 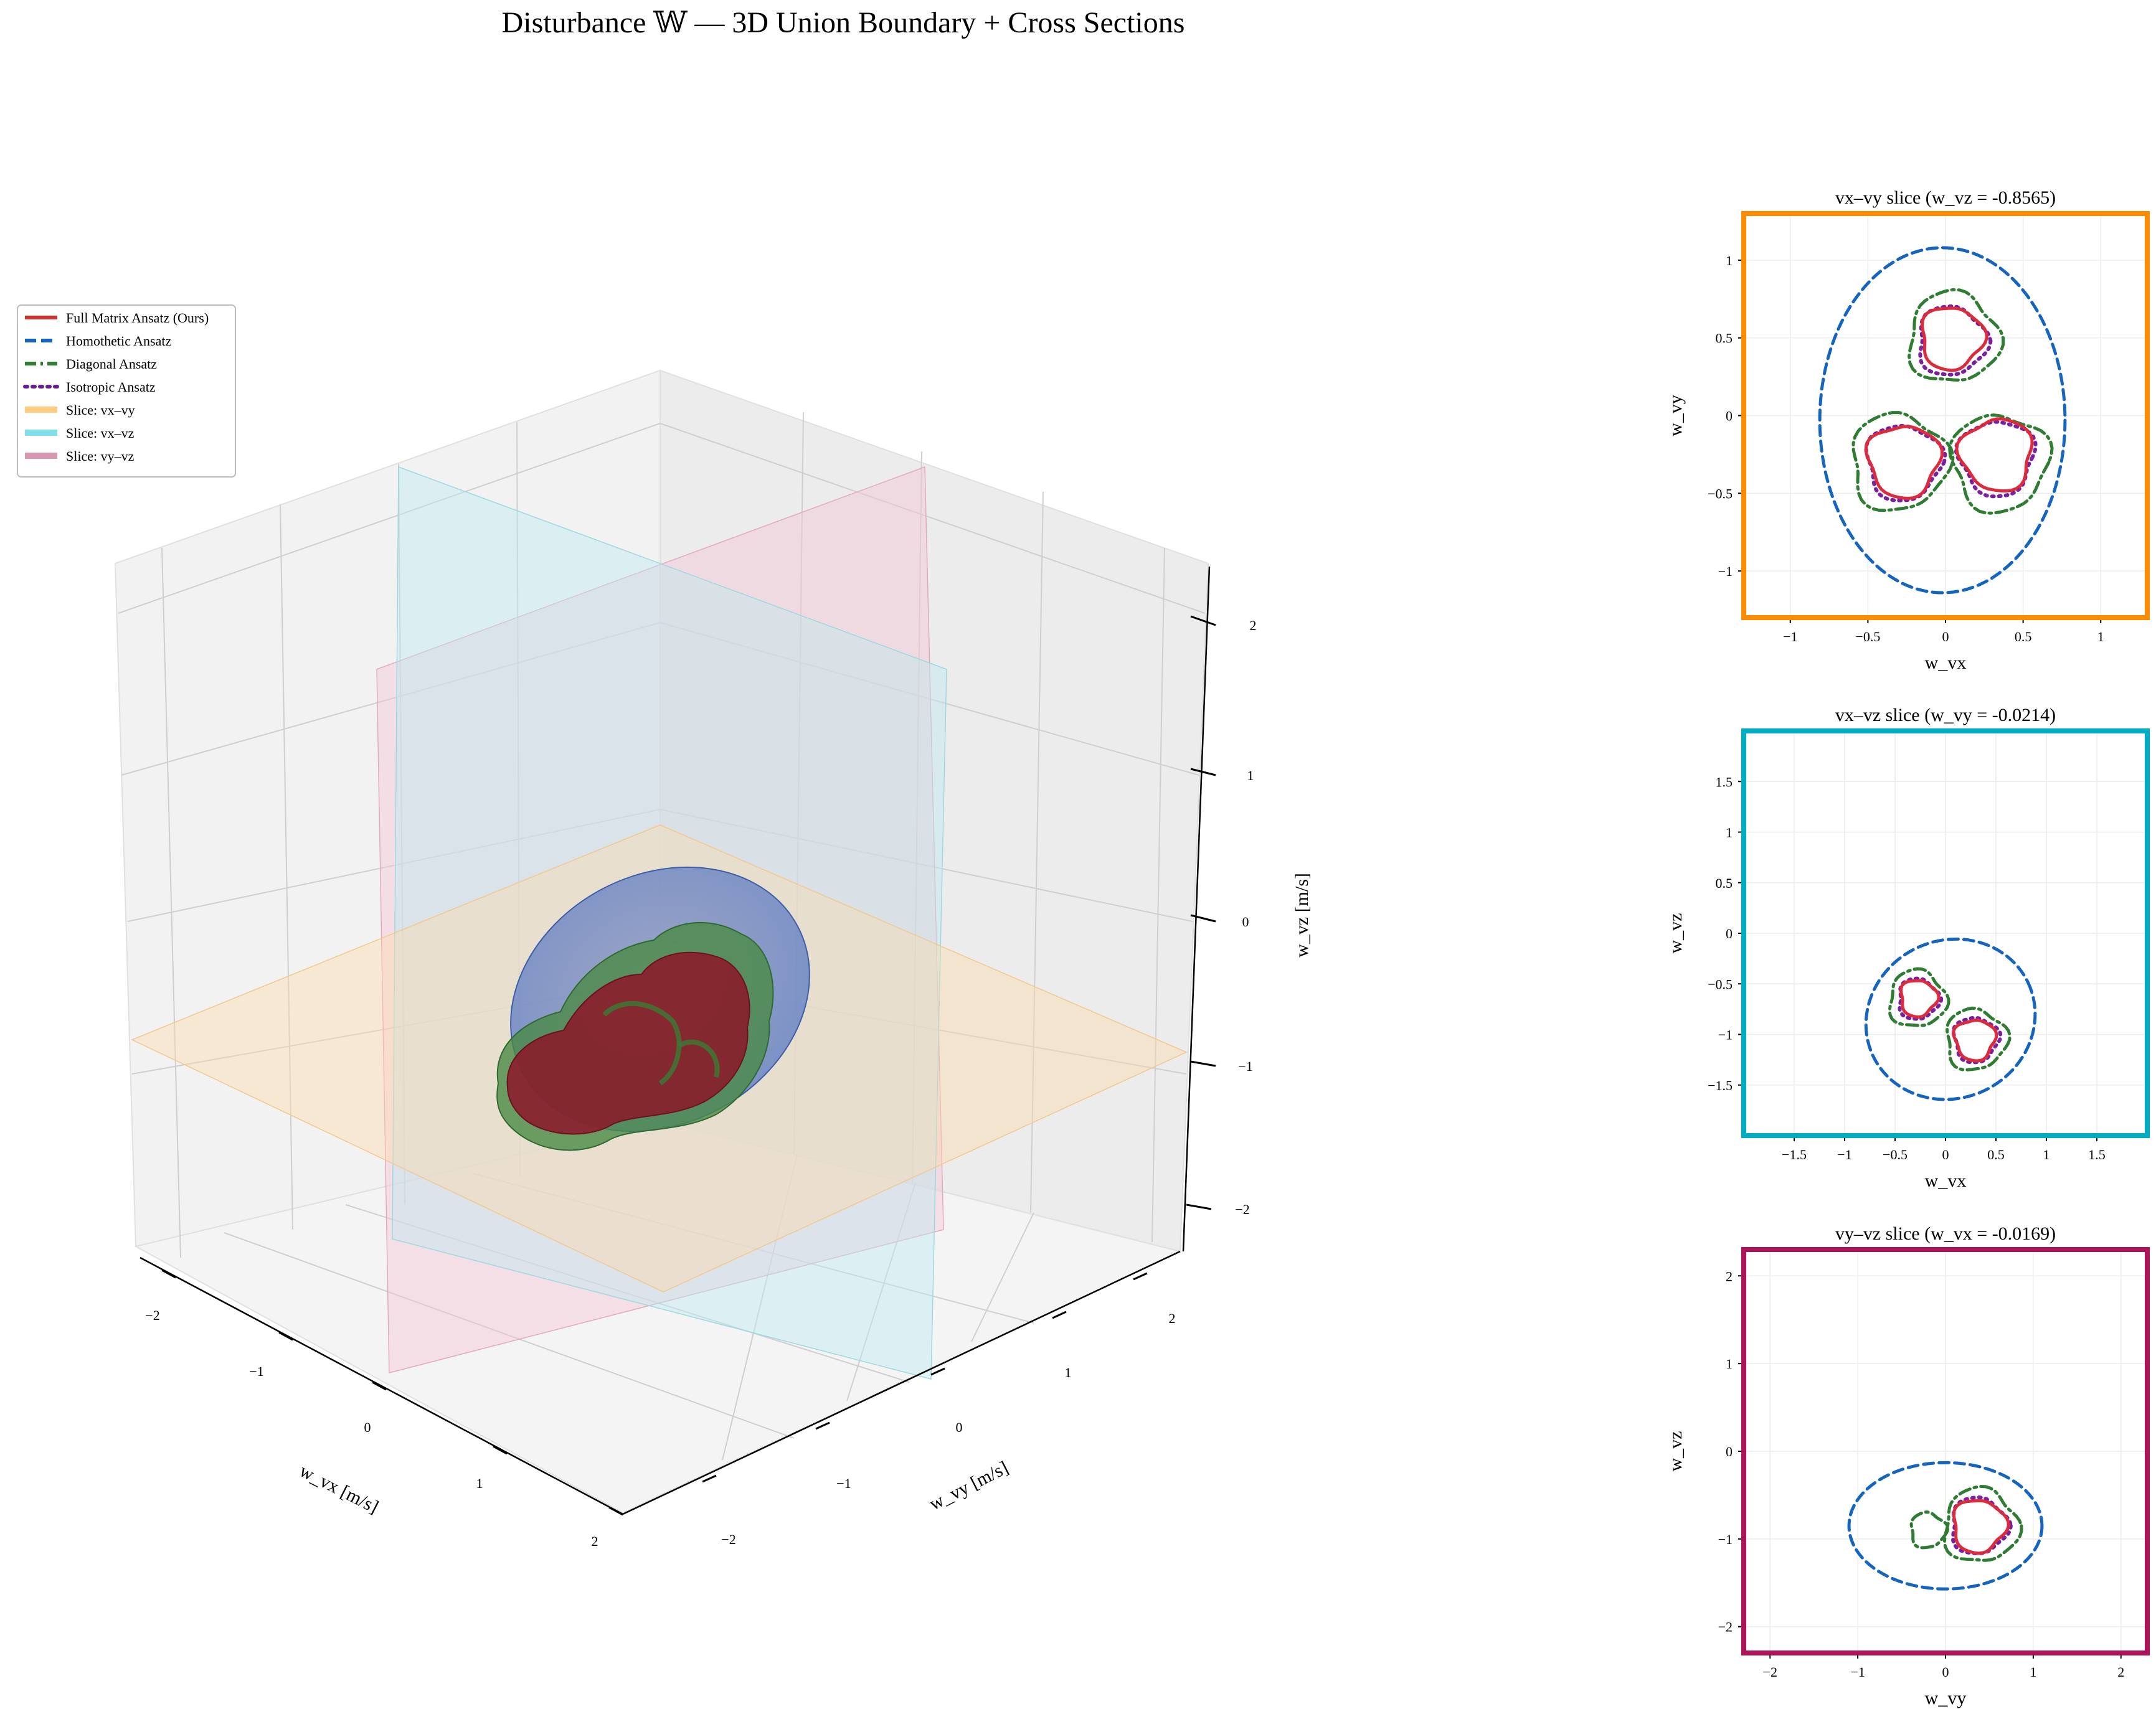 What do you see at coordinates (1675, 1451) in the screenshot?
I see `slice-y-label: w_vz` at bounding box center [1675, 1451].